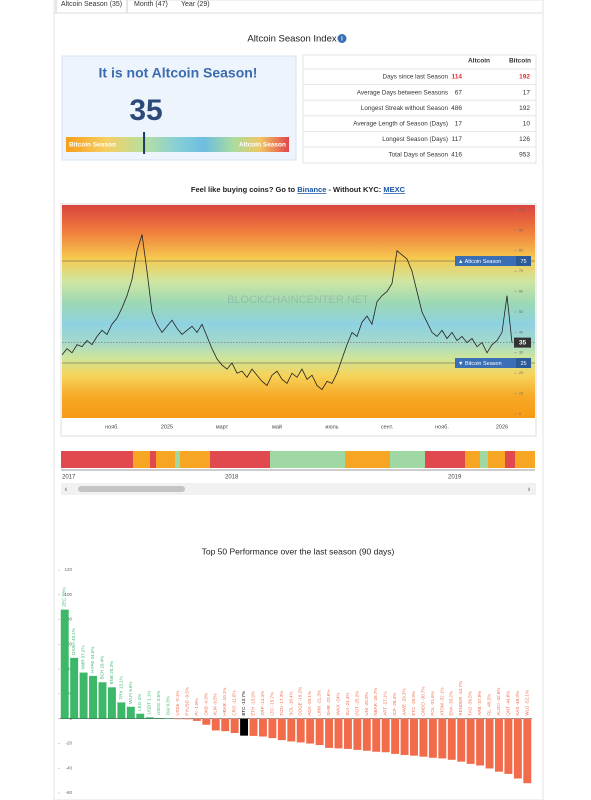  What do you see at coordinates (394, 712) in the screenshot?
I see `bar-label-name: ICP` at bounding box center [394, 712].